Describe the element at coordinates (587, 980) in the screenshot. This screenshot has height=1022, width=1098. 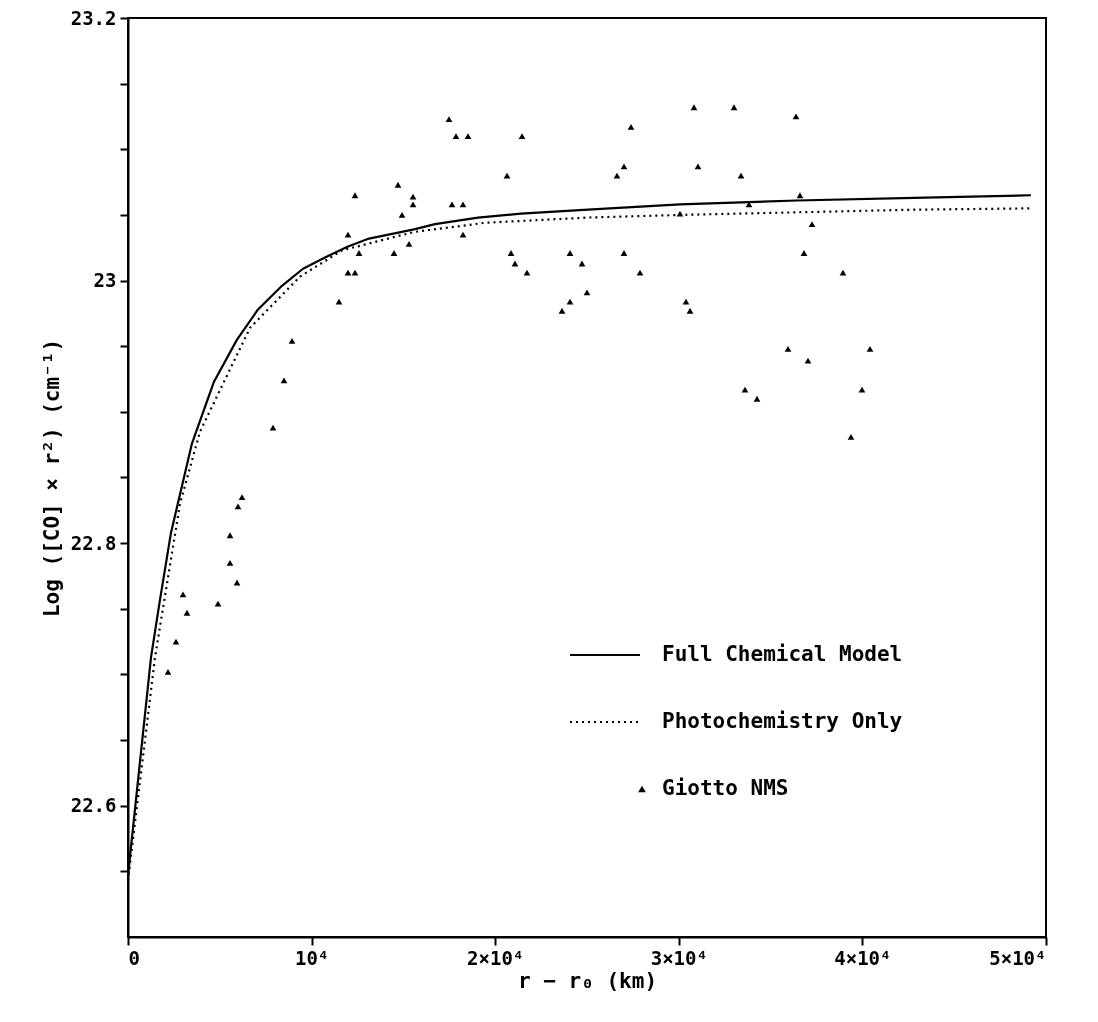
I see `x-axis-title: r − r₀ (km)` at that location.